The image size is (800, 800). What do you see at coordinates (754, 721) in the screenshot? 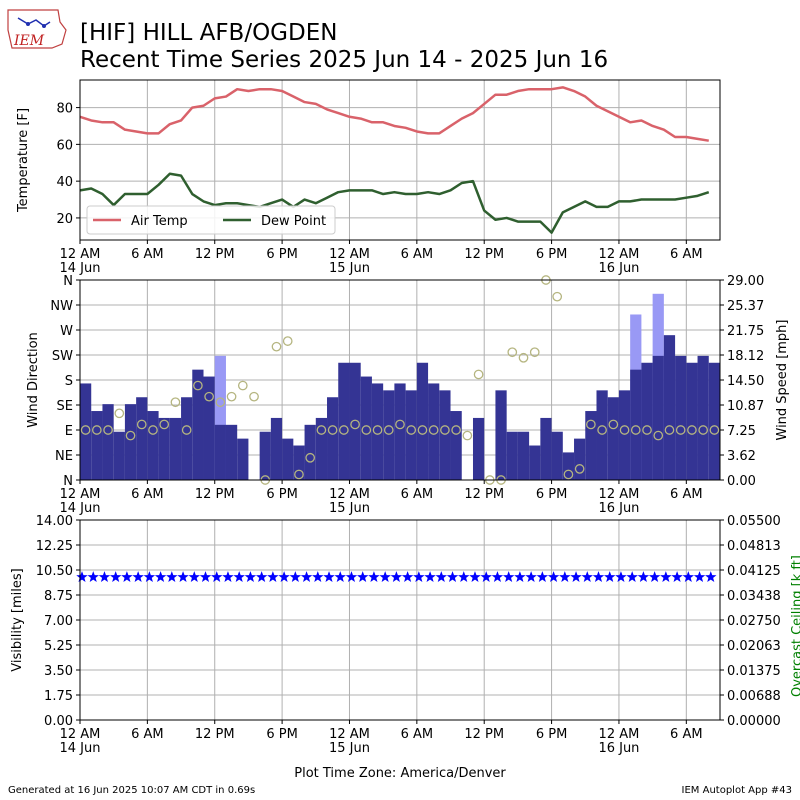
I see `ceiling-tick-label: 0.00000` at bounding box center [754, 721].